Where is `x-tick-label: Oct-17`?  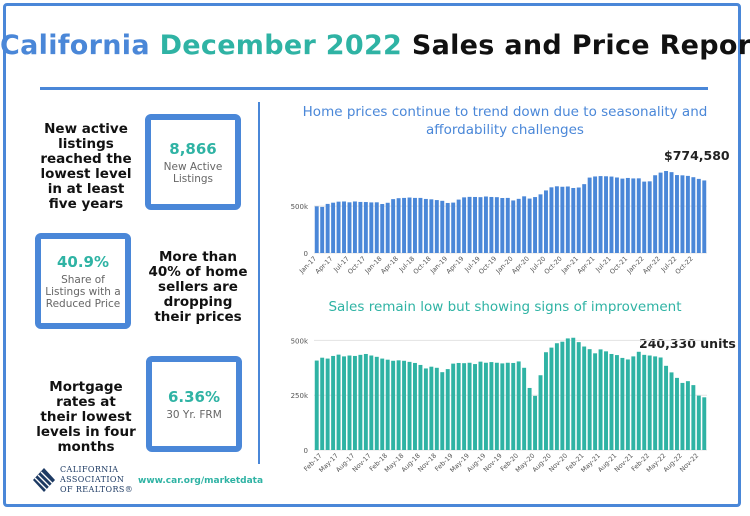
x-tick-label: Oct-17 is located at coordinates (356, 265).